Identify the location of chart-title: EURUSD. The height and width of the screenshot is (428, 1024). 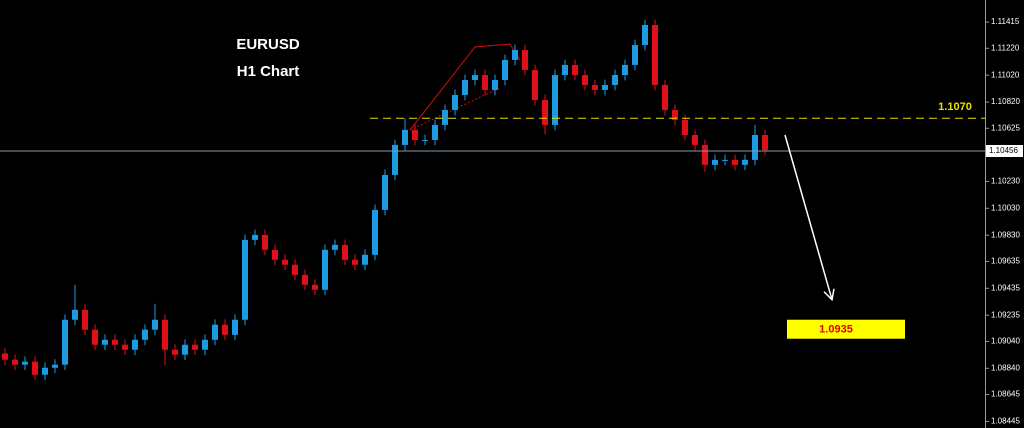
(268, 44).